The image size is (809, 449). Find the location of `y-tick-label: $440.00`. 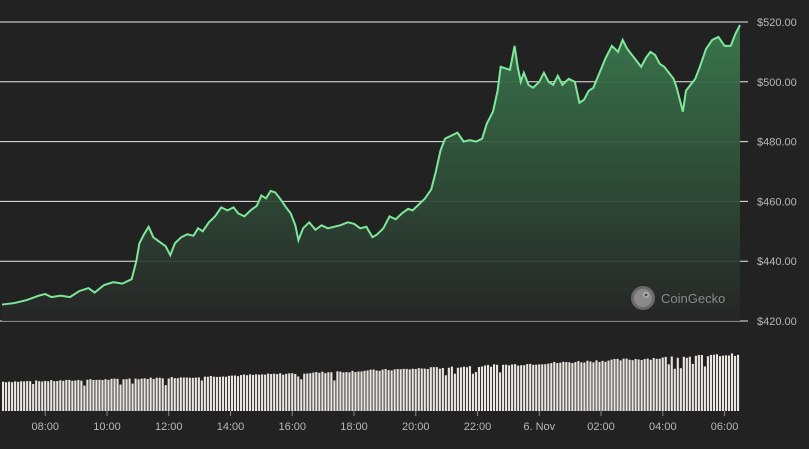

y-tick-label: $440.00 is located at coordinates (777, 262).